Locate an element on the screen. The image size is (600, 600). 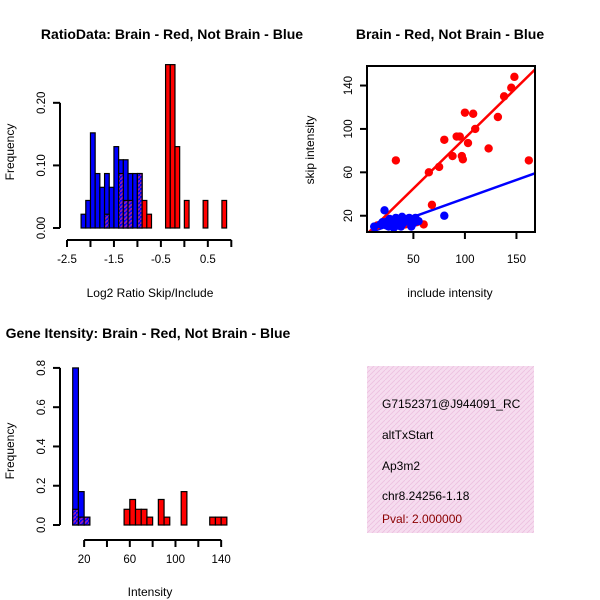
ratio-x-tick-label-1: -1.5 is located at coordinates (114, 260).